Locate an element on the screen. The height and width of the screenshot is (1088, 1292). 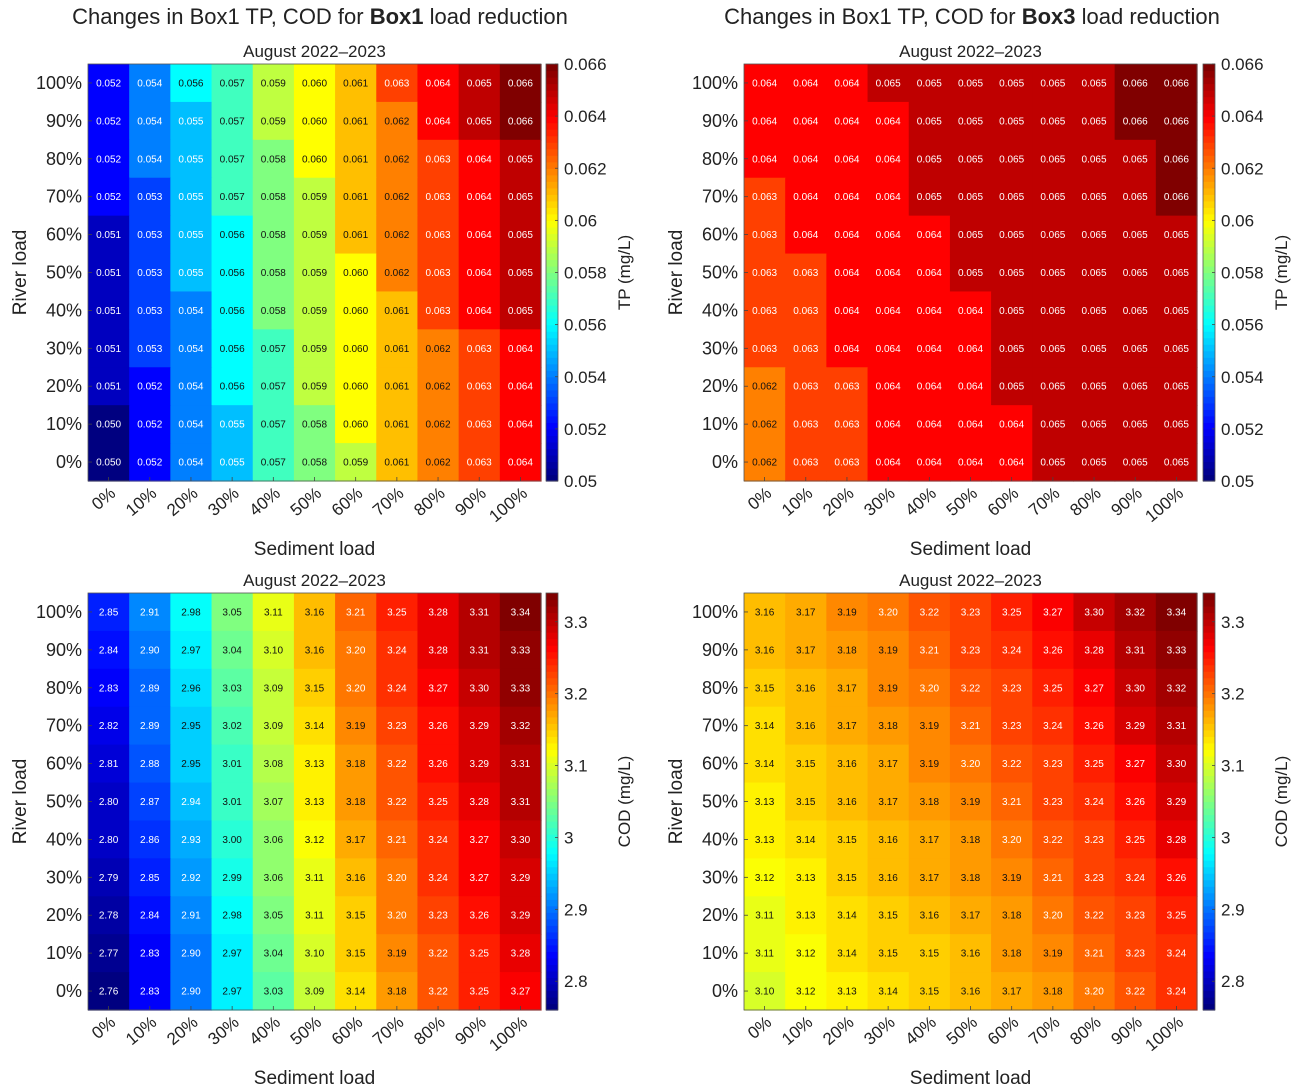
cell-value-label: 0.056 is located at coordinates (232, 311).